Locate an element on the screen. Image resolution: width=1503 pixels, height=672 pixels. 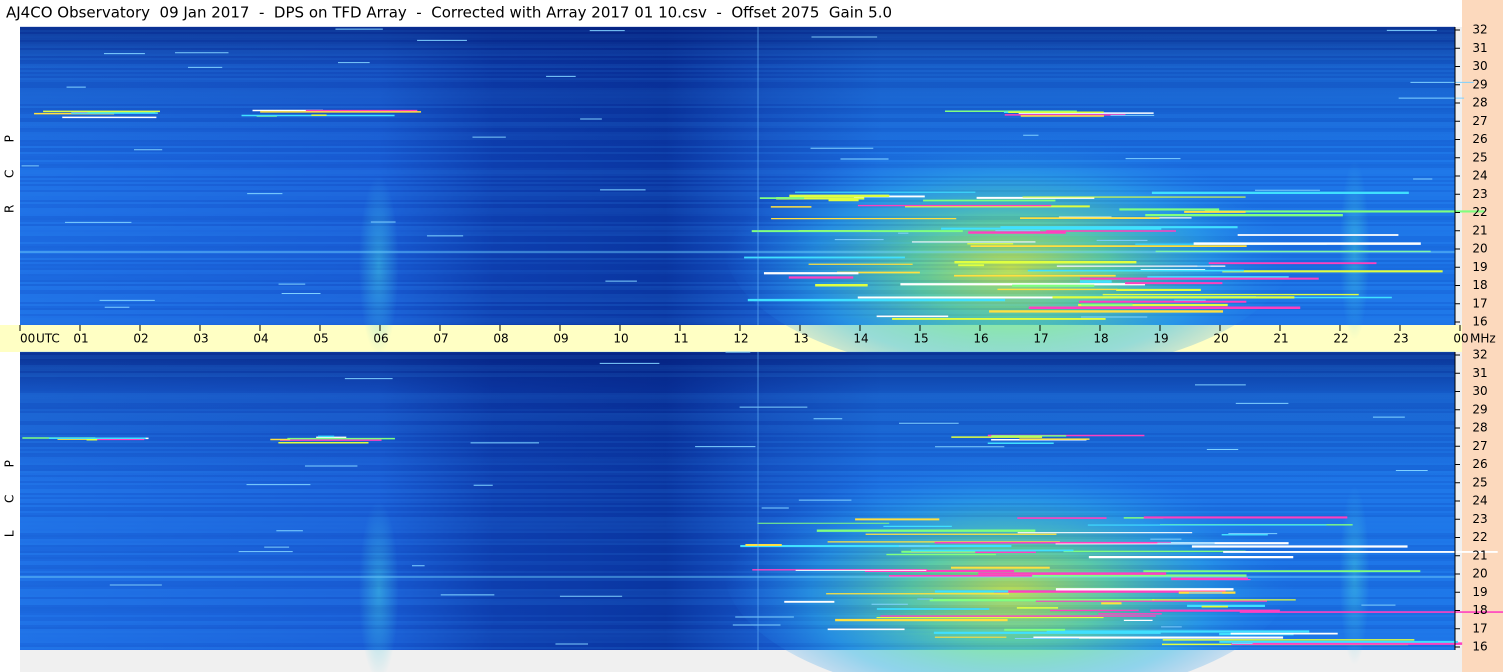
time-label: 08 is located at coordinates (500, 339).